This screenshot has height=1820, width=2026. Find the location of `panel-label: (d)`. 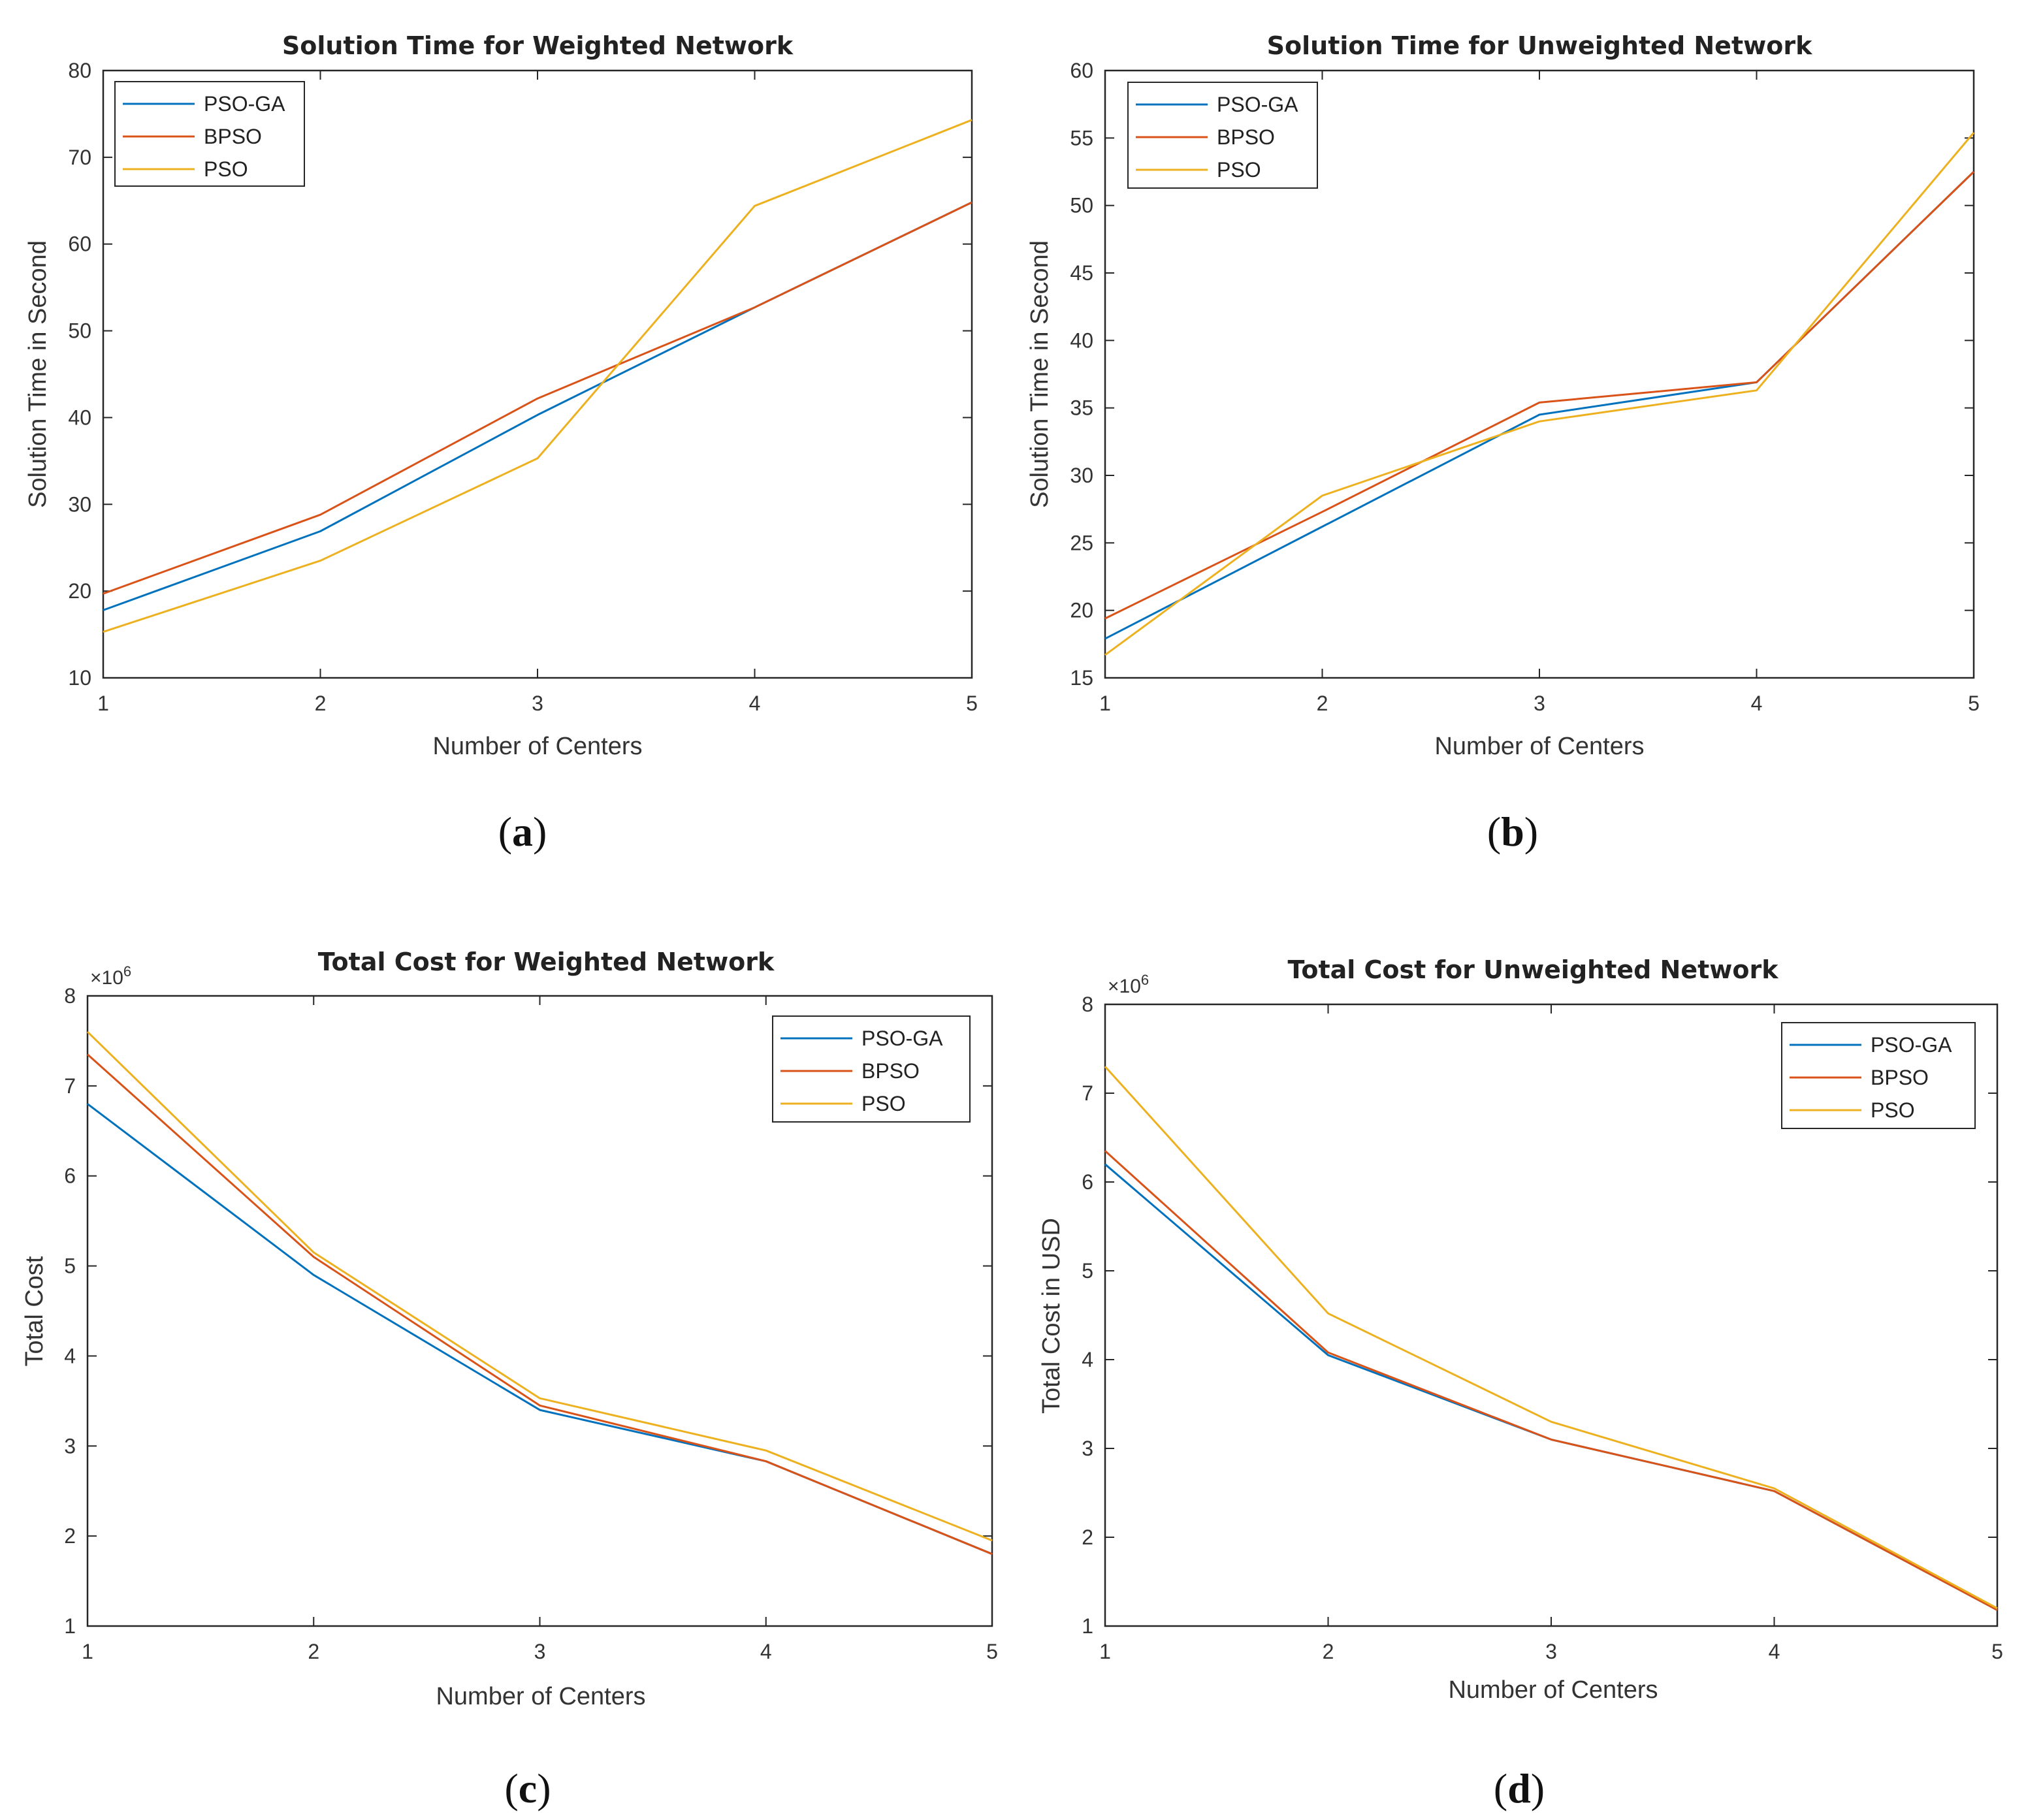

panel-label: (d) is located at coordinates (1519, 1789).